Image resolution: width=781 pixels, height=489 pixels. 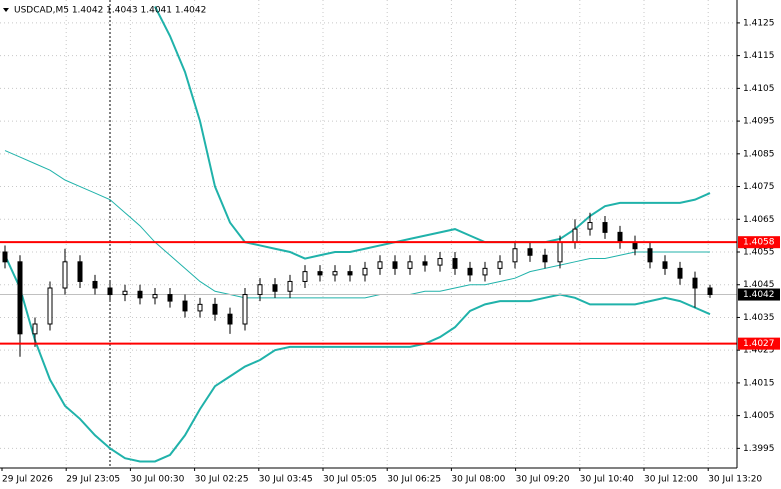 What do you see at coordinates (759, 416) in the screenshot?
I see `y-tick-label: 1.4005` at bounding box center [759, 416].